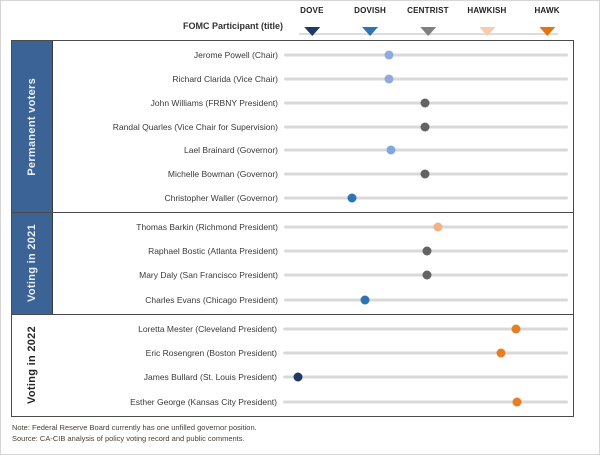  What do you see at coordinates (232, 26) in the screenshot?
I see `participant-column-header: FOMC Participant (title)` at bounding box center [232, 26].